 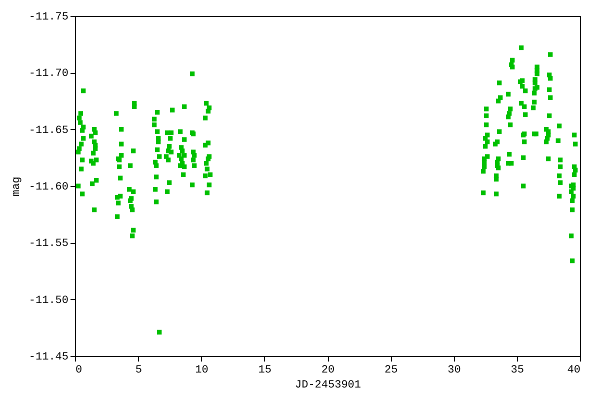 What do you see at coordinates (48, 300) in the screenshot?
I see `y-tick-label: -11.50` at bounding box center [48, 300].